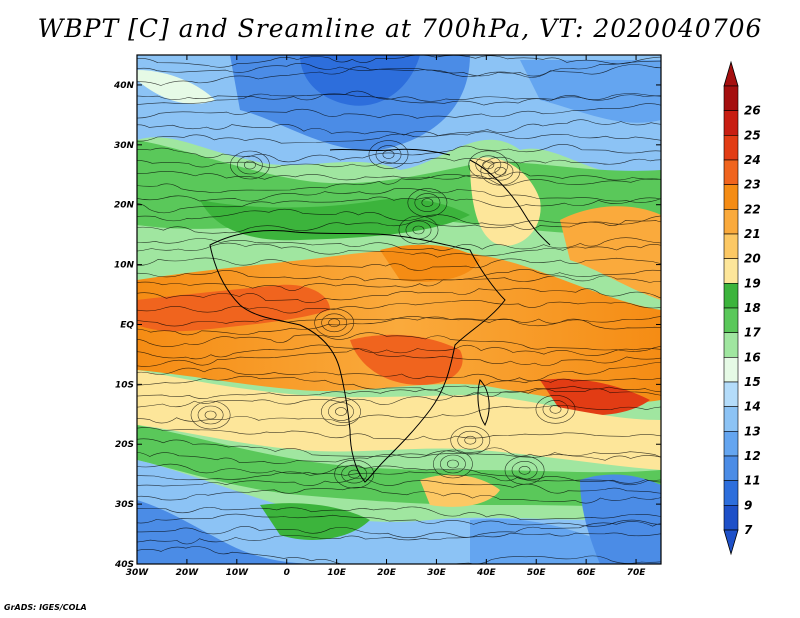 This screenshot has height=618, width=800. Describe the element at coordinates (127, 325) in the screenshot. I see `y-tick-label: EQ` at that location.